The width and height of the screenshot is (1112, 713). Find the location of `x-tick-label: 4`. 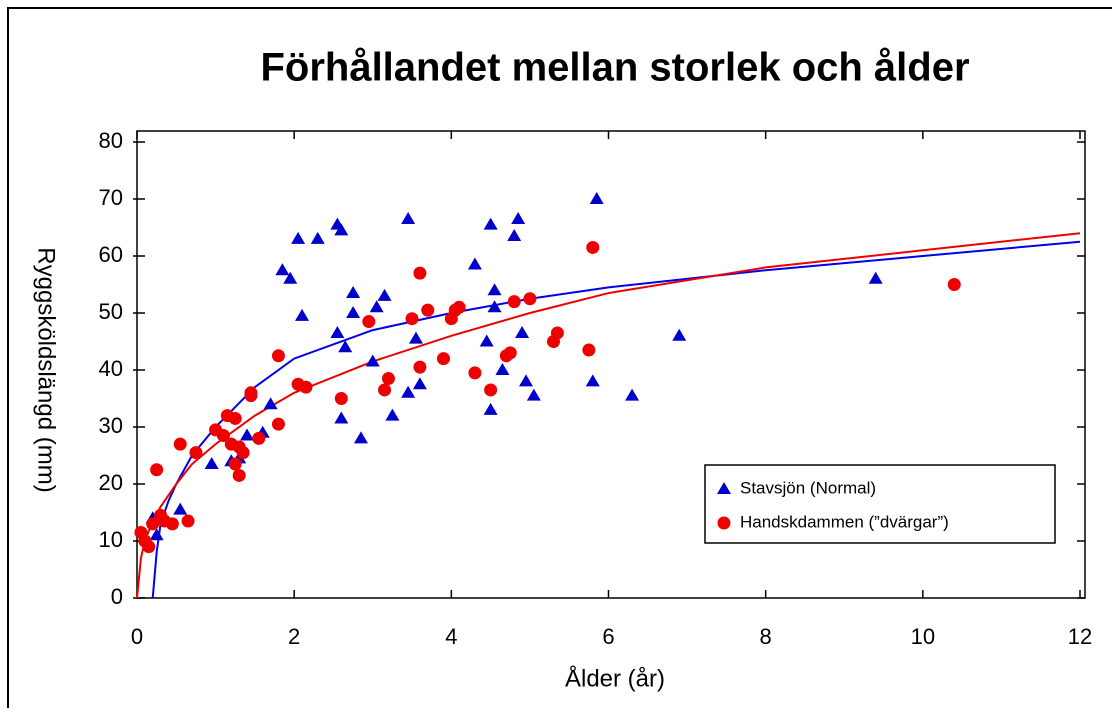

x-tick-label: 4 is located at coordinates (451, 636).